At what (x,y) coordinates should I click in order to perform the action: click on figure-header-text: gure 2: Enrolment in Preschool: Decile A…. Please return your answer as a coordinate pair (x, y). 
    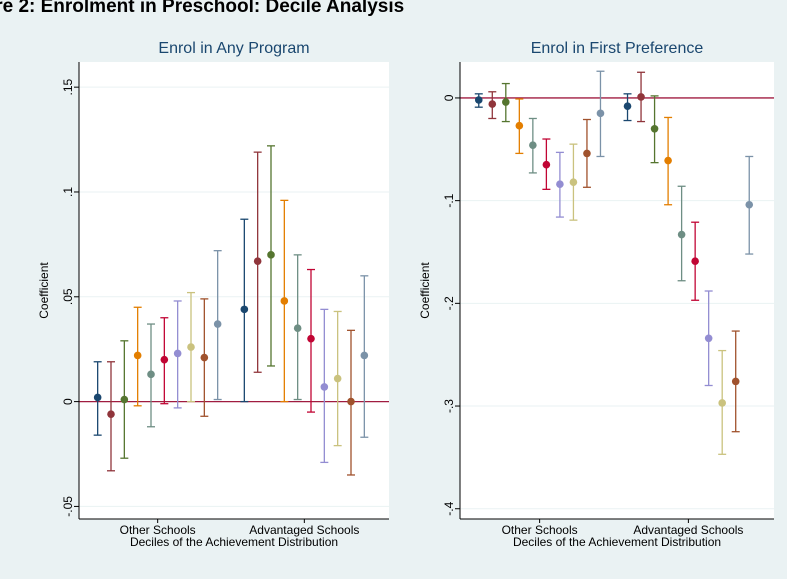
    Looking at the image, I should click on (202, 8).